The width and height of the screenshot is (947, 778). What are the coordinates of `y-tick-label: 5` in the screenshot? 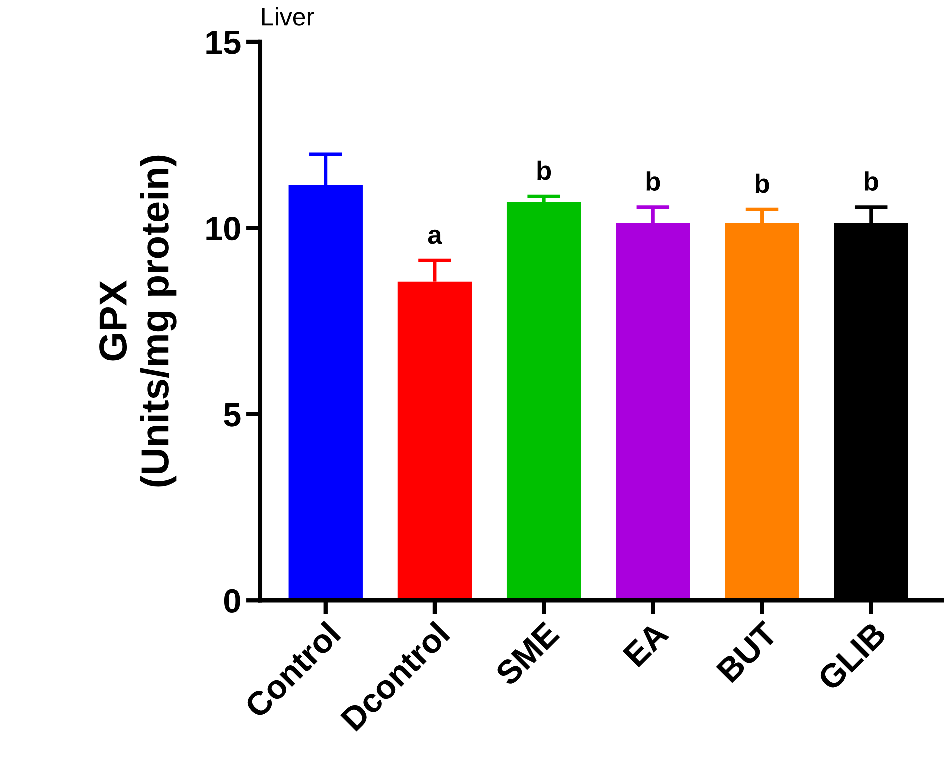 It's located at (232, 415).